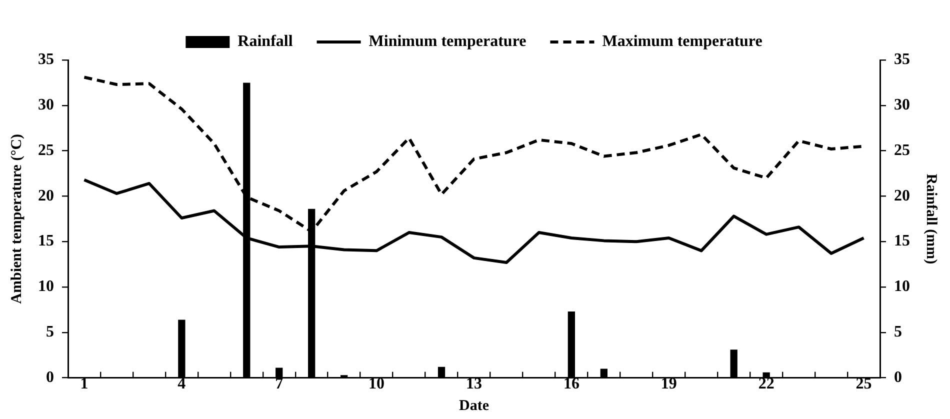 Image resolution: width=950 pixels, height=419 pixels. What do you see at coordinates (668, 384) in the screenshot?
I see `x-tick-label: 19` at bounding box center [668, 384].